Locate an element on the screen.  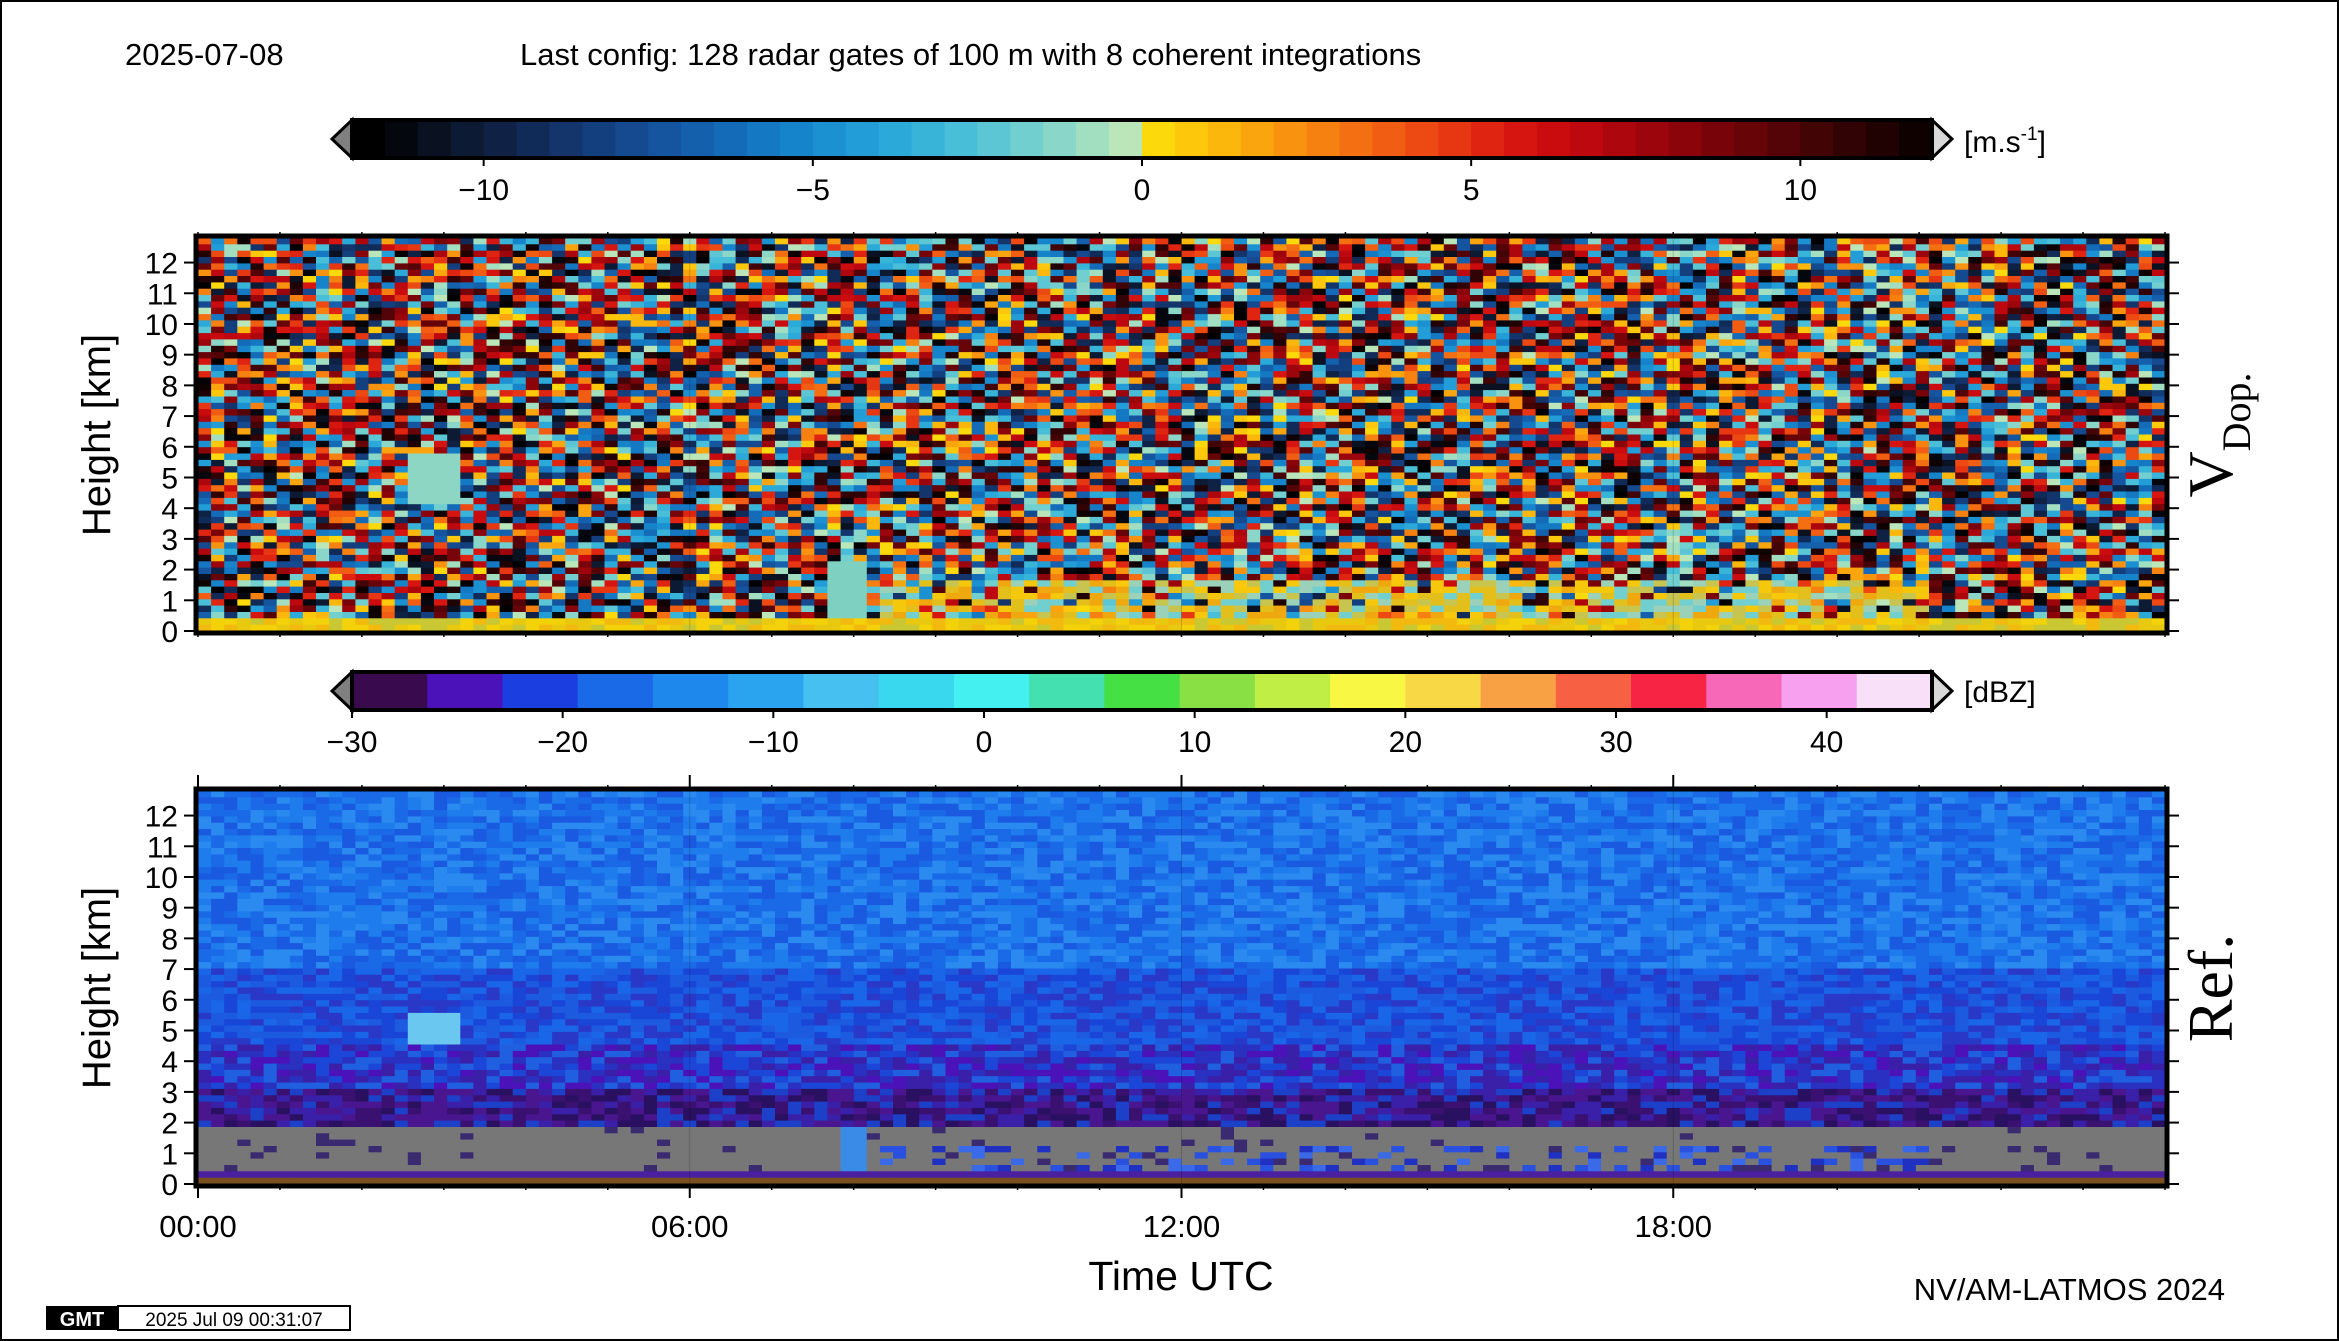
doppler-colorbar-swatch is located at coordinates (862, 139).